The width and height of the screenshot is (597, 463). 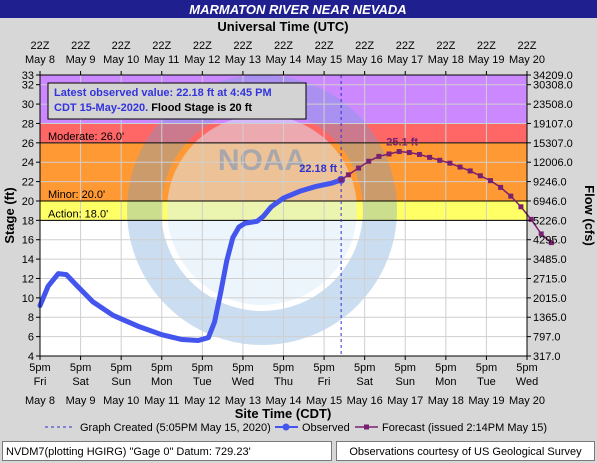 What do you see at coordinates (553, 76) in the screenshot?
I see `flow-tick-label: 34209.0` at bounding box center [553, 76].